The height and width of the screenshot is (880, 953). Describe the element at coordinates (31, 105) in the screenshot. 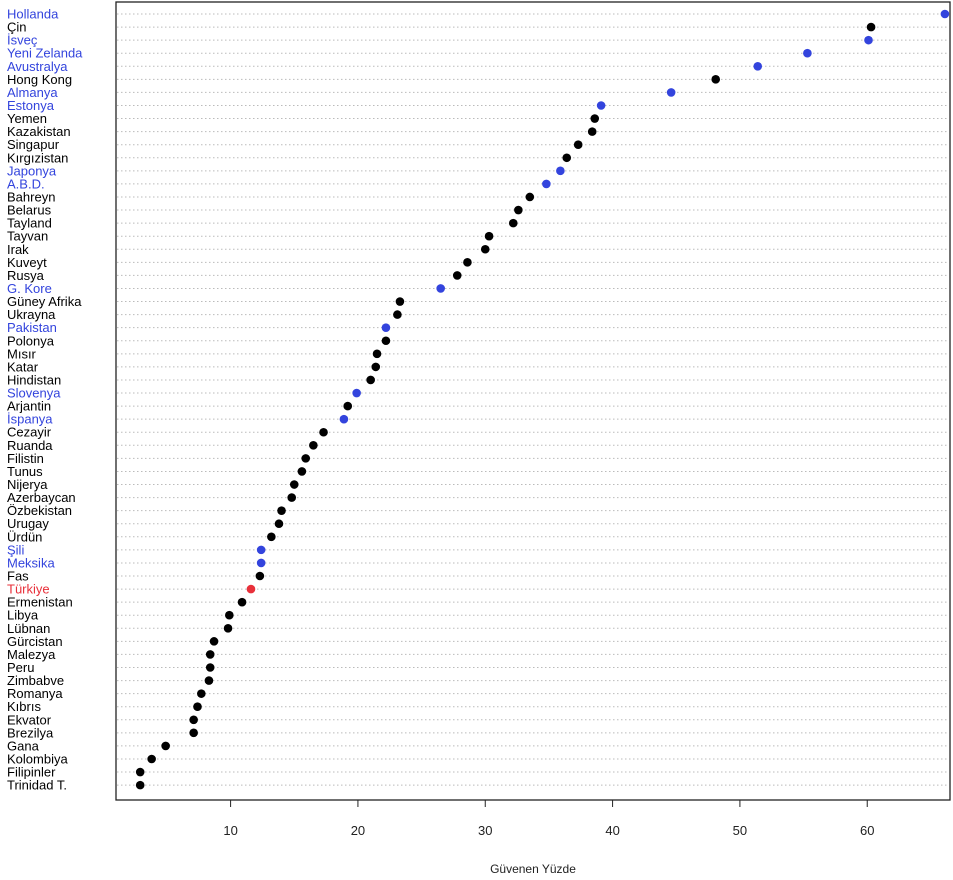

I see `category-label: Estonya` at that location.